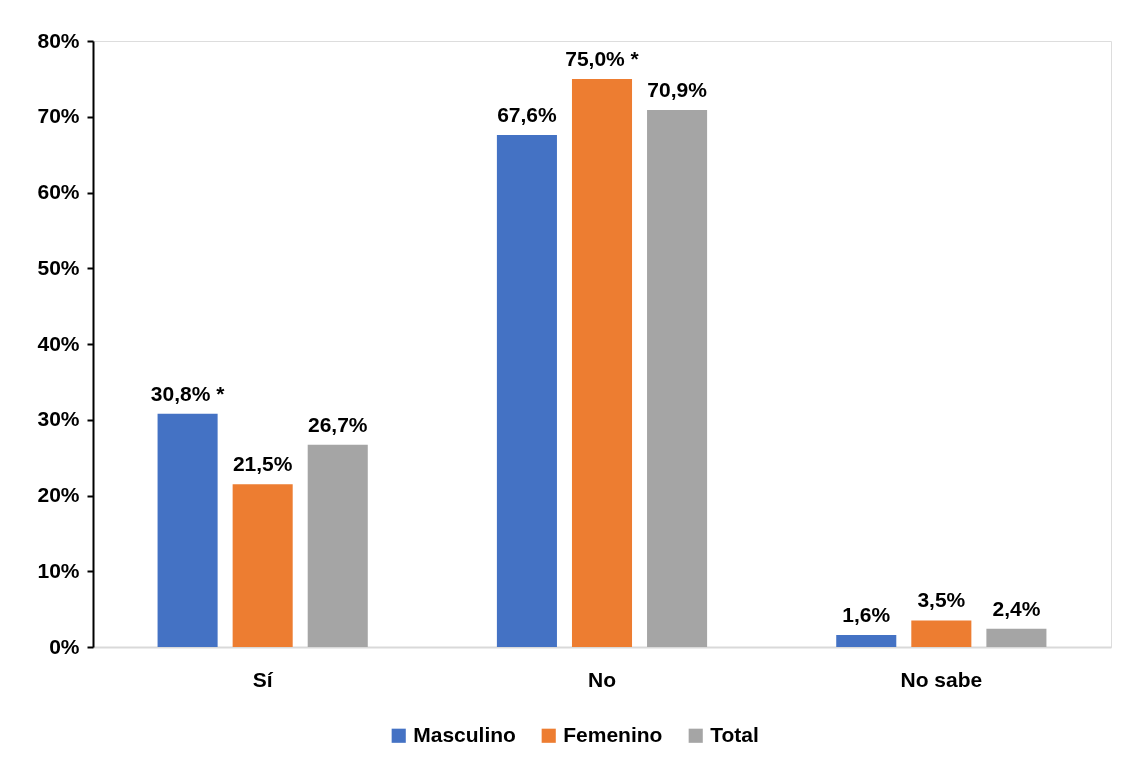 The image size is (1138, 771). I want to click on y-tick-label: 80%, so click(58, 40).